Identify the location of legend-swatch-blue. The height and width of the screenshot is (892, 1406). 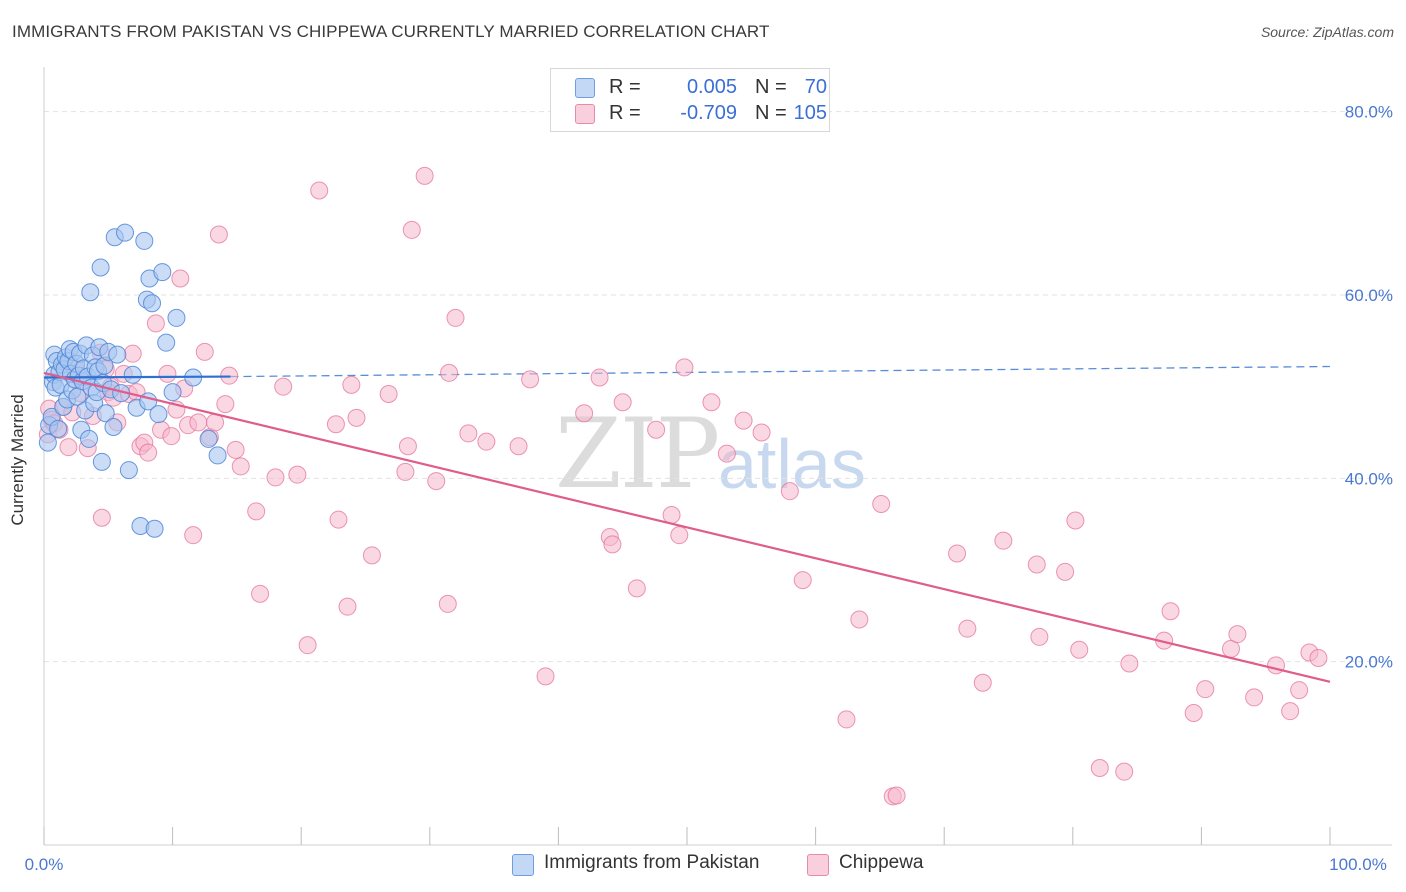
(585, 88).